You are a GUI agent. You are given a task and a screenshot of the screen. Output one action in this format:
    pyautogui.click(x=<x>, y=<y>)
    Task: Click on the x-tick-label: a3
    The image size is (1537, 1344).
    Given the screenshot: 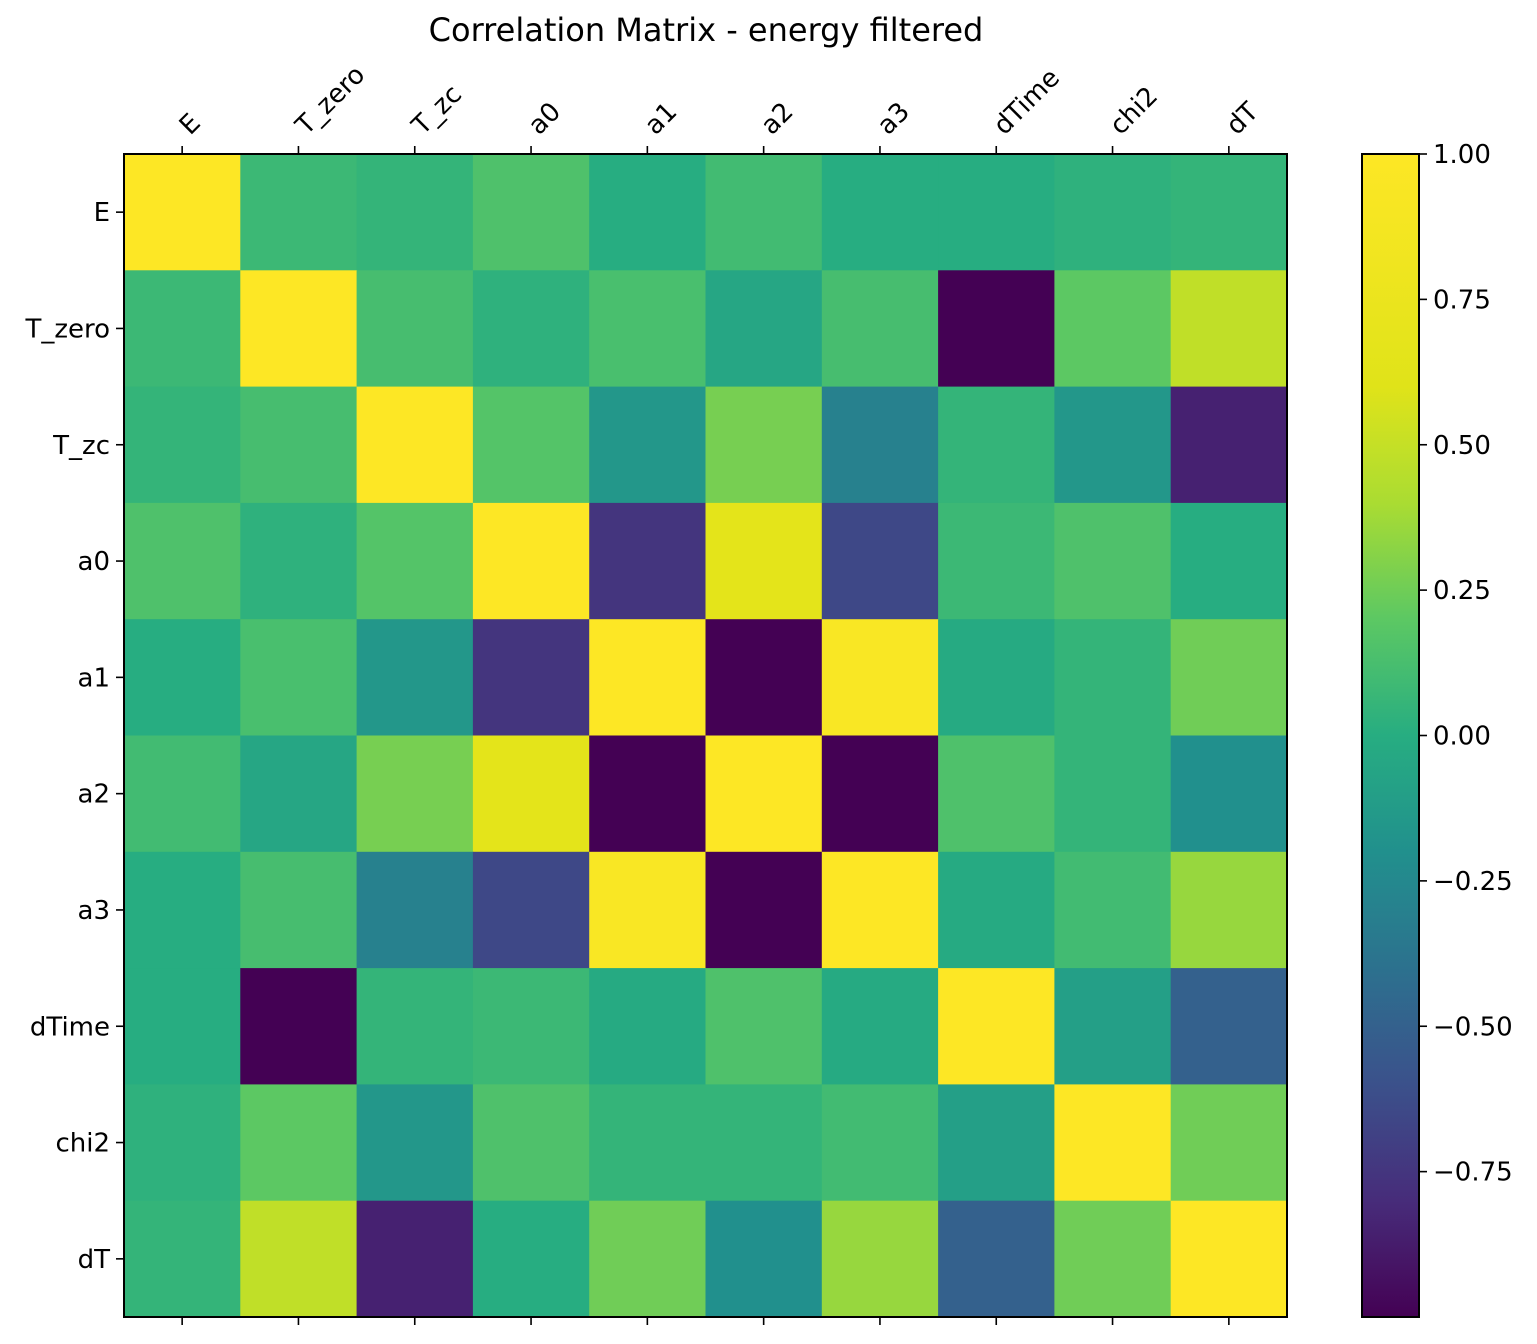 What is the action you would take?
    pyautogui.click(x=894, y=119)
    